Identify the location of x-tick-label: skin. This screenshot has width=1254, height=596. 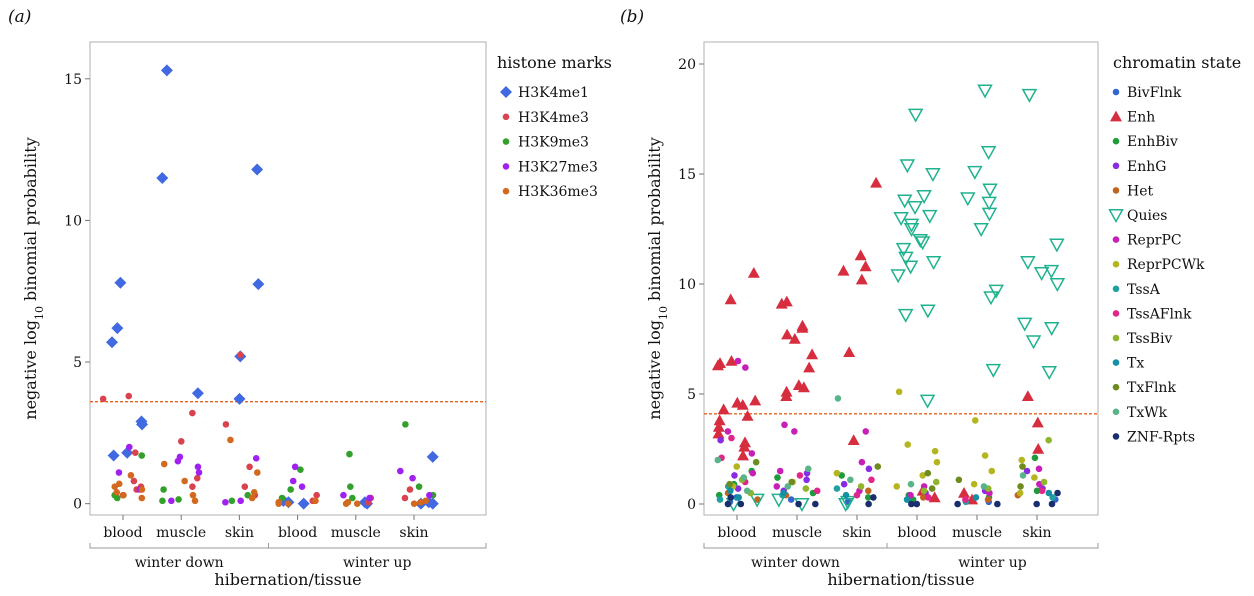
(856, 533).